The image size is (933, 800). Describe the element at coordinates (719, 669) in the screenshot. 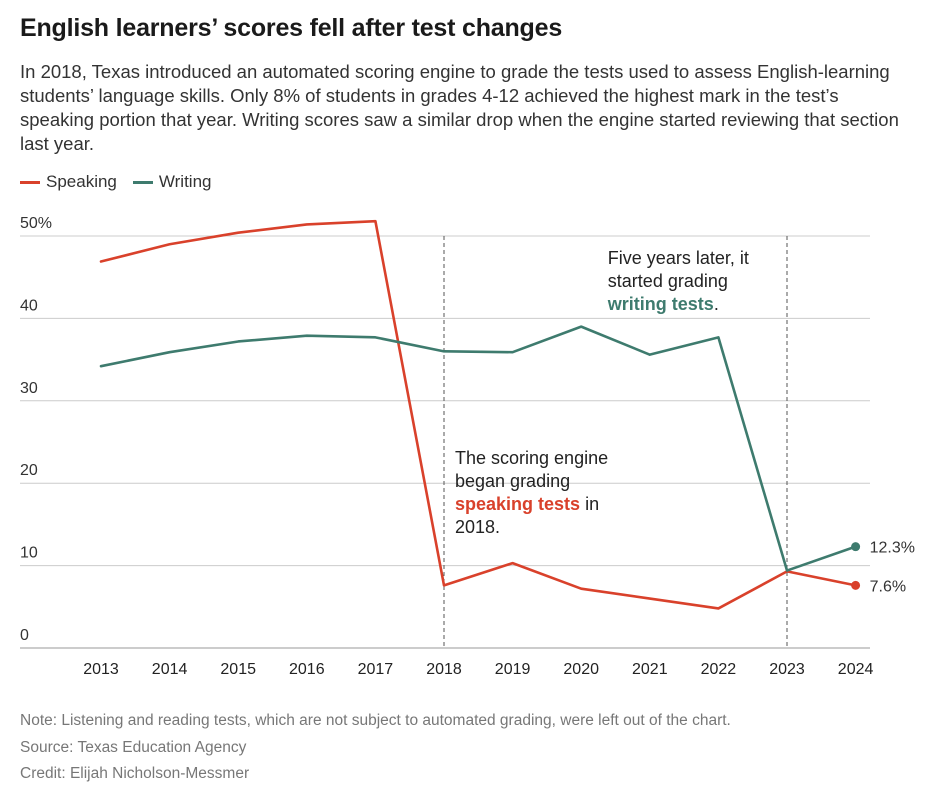

I see `x-tick-label: 2022` at that location.